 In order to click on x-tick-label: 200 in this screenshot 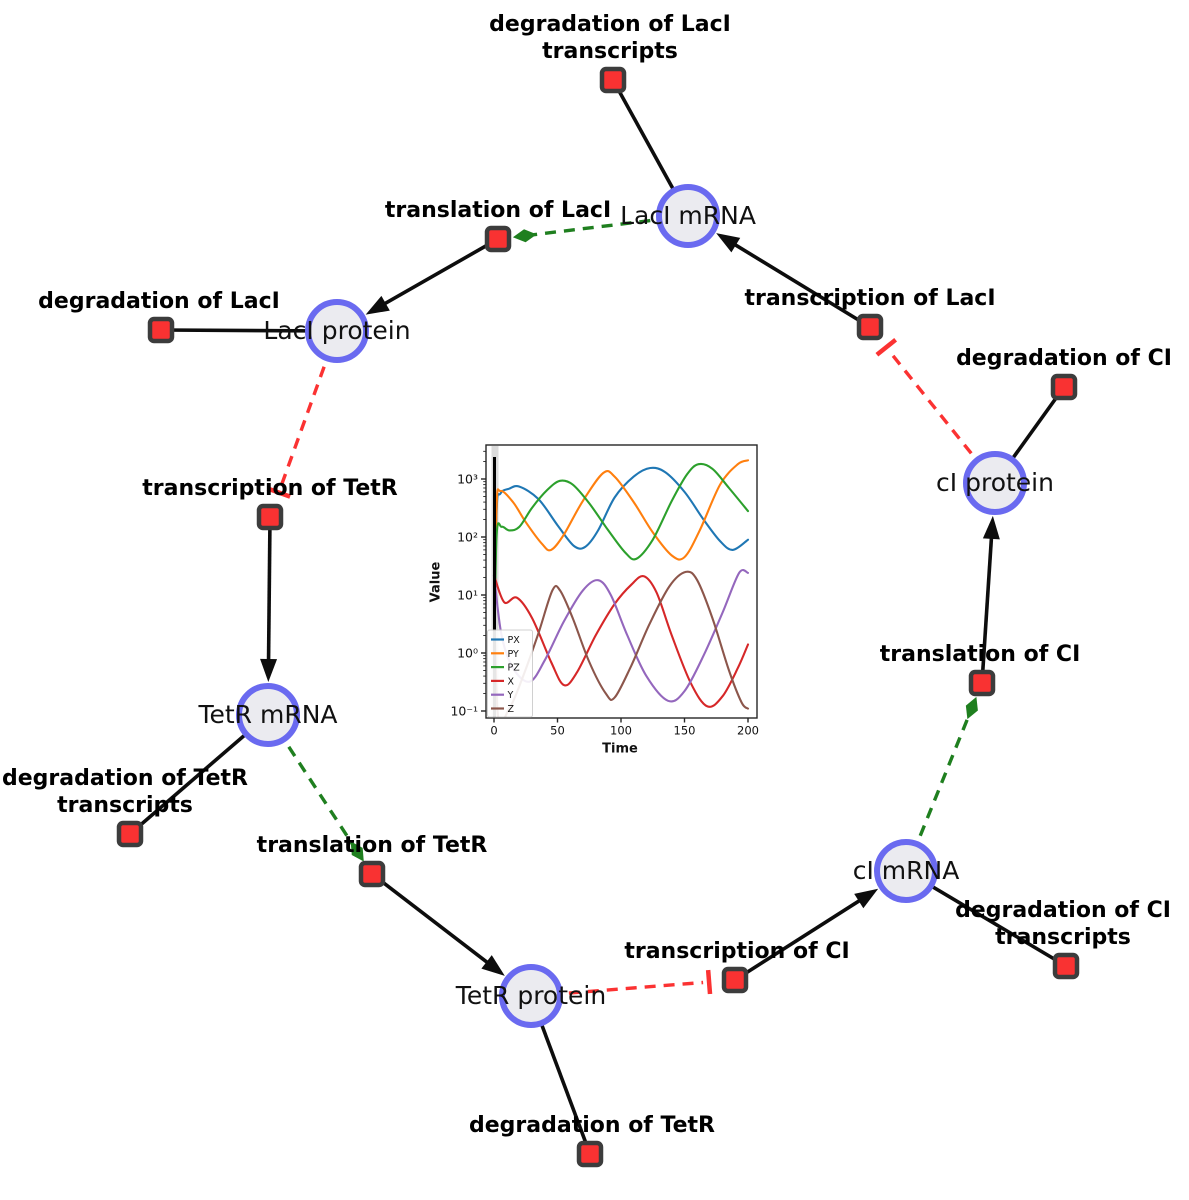, I will do `click(748, 731)`.